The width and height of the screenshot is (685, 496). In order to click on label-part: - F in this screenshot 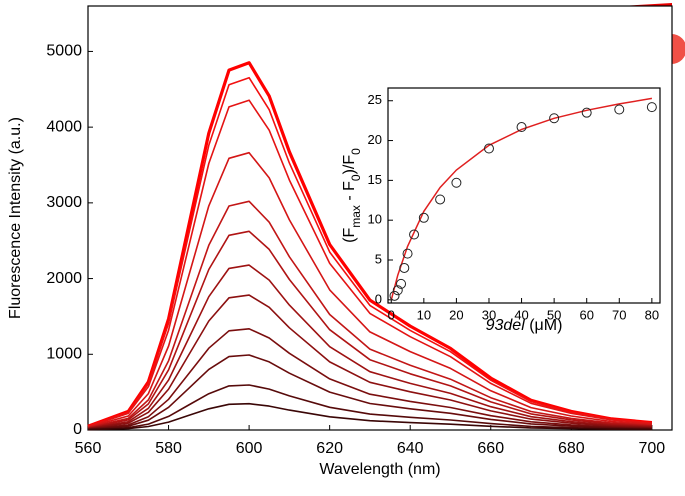, I will do `click(349, 193)`.